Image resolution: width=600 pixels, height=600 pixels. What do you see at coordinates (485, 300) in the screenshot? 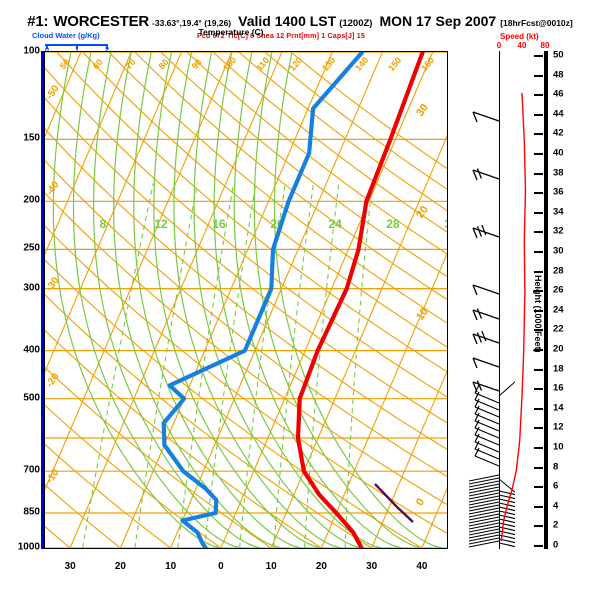
I see `wind-barb-column` at bounding box center [485, 300].